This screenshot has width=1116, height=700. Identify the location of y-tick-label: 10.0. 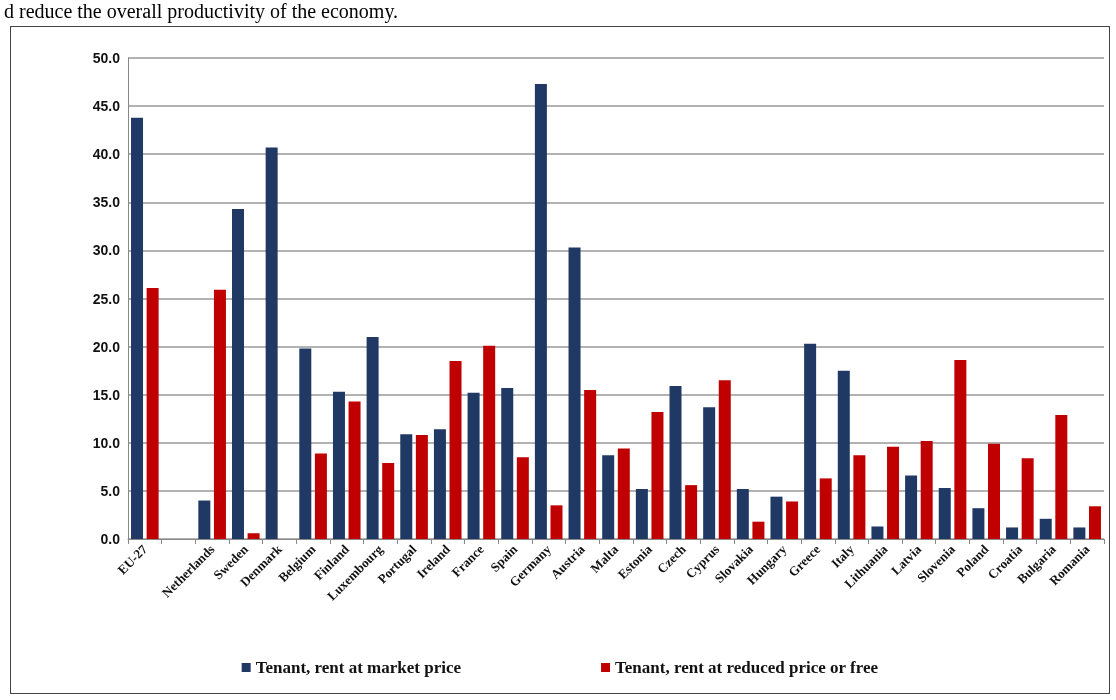
(106, 442).